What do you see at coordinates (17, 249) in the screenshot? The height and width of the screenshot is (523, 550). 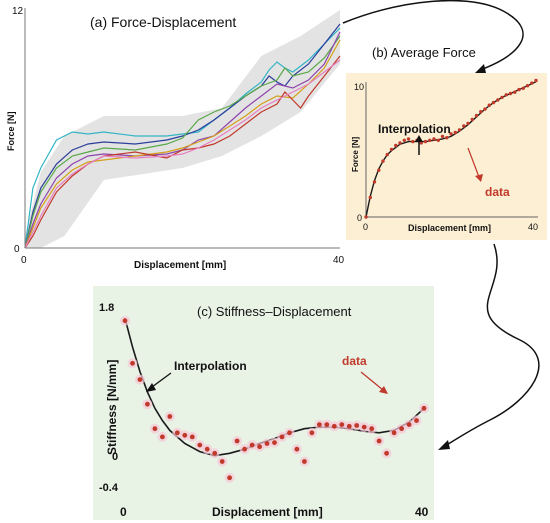 I see `panel-a-ytick-bottom: 0` at bounding box center [17, 249].